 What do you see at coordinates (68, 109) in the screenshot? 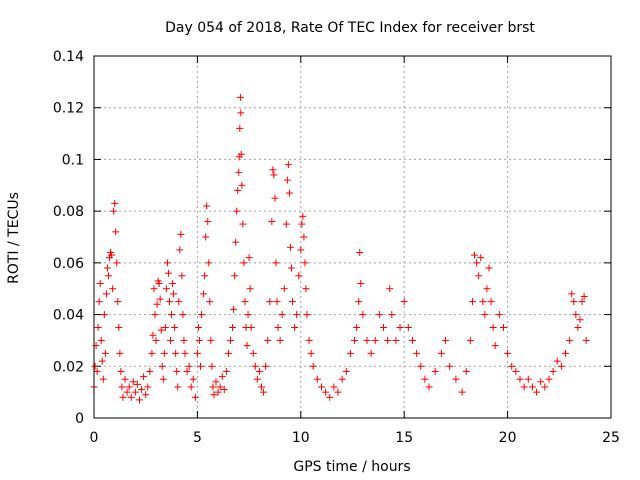
I see `y-tick-label: 0.12` at bounding box center [68, 109].